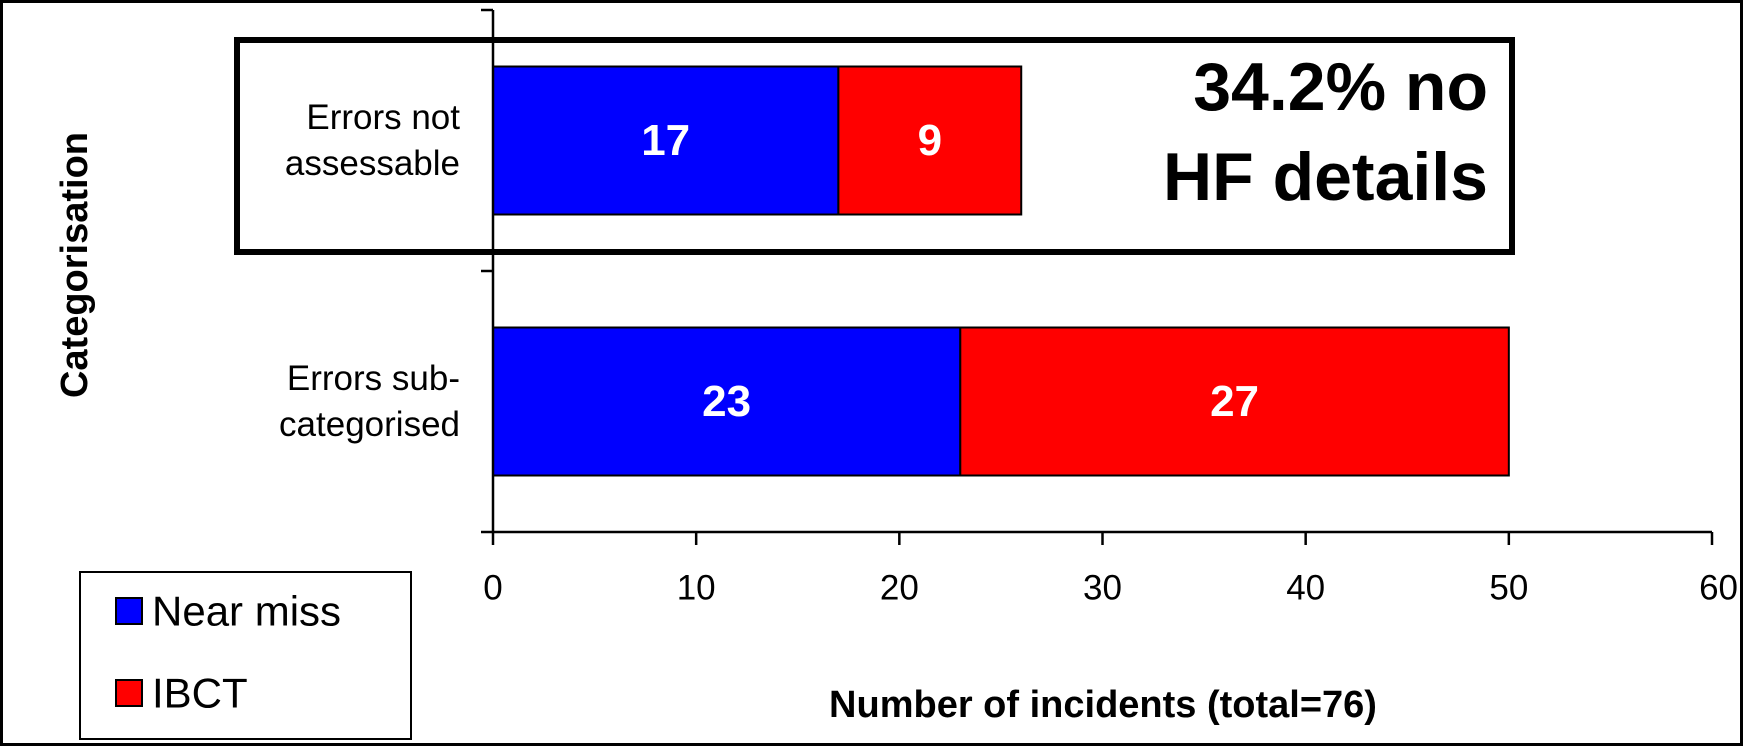 Image resolution: width=1743 pixels, height=746 pixels. Describe the element at coordinates (1340, 87) in the screenshot. I see `annotation-line-1: 34.2% no` at that location.